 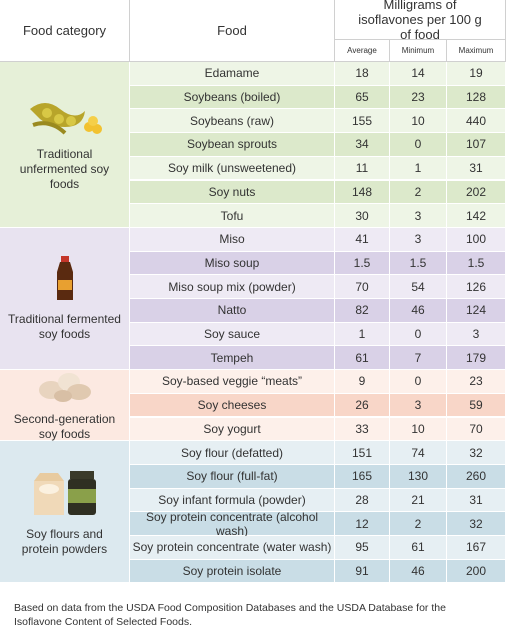 What do you see at coordinates (476, 358) in the screenshot?
I see `value-cell: 179` at bounding box center [476, 358].